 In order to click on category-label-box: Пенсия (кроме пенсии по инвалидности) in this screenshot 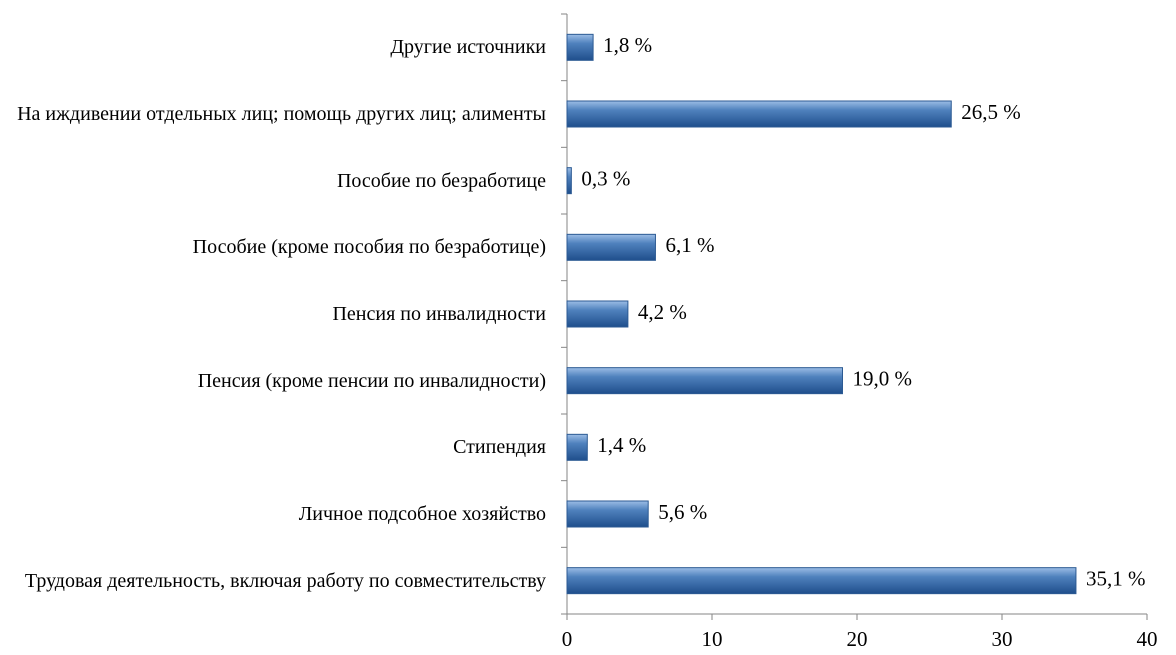, I will do `click(273, 381)`.